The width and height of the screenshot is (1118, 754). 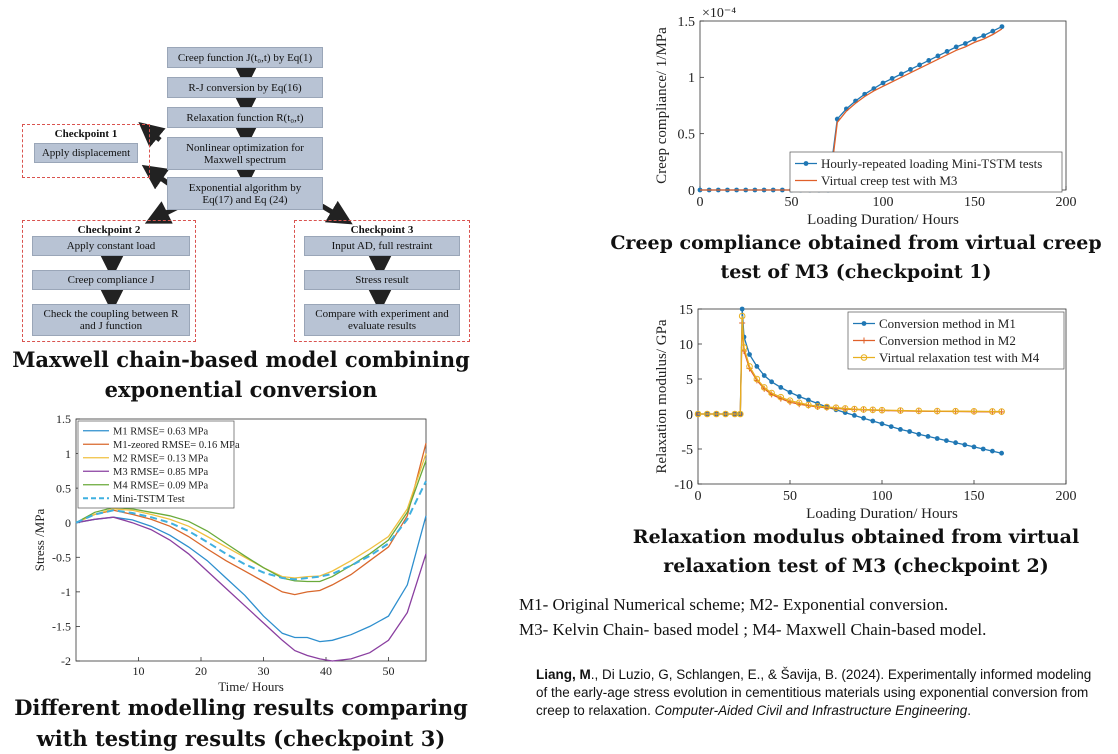 I want to click on series-m1-zeored-rmse-0-16-mpa, so click(x=251, y=519).